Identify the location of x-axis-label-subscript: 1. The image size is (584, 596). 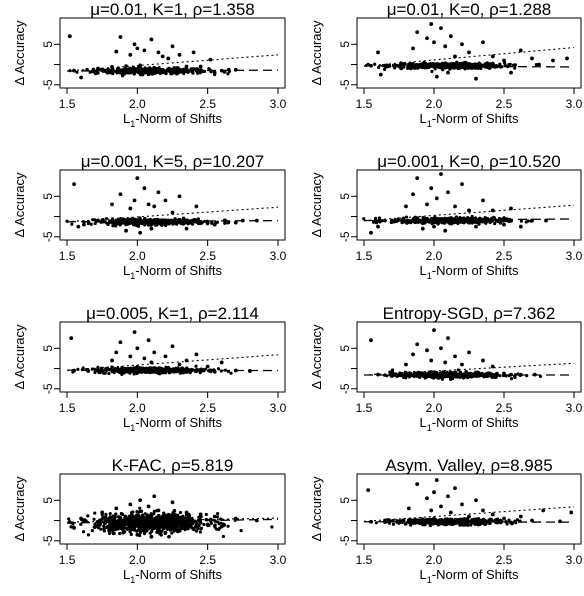
(132, 428).